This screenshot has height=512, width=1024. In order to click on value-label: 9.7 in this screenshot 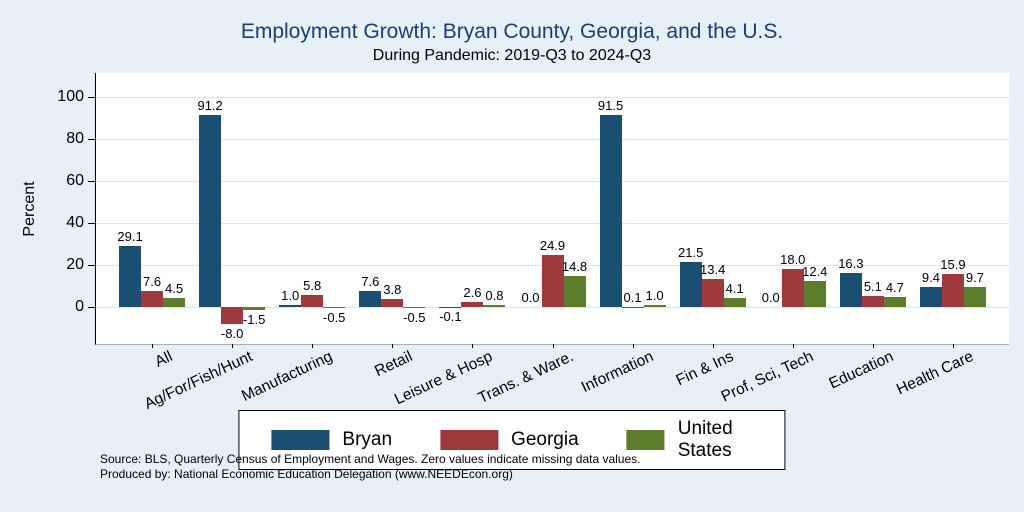, I will do `click(974, 277)`.